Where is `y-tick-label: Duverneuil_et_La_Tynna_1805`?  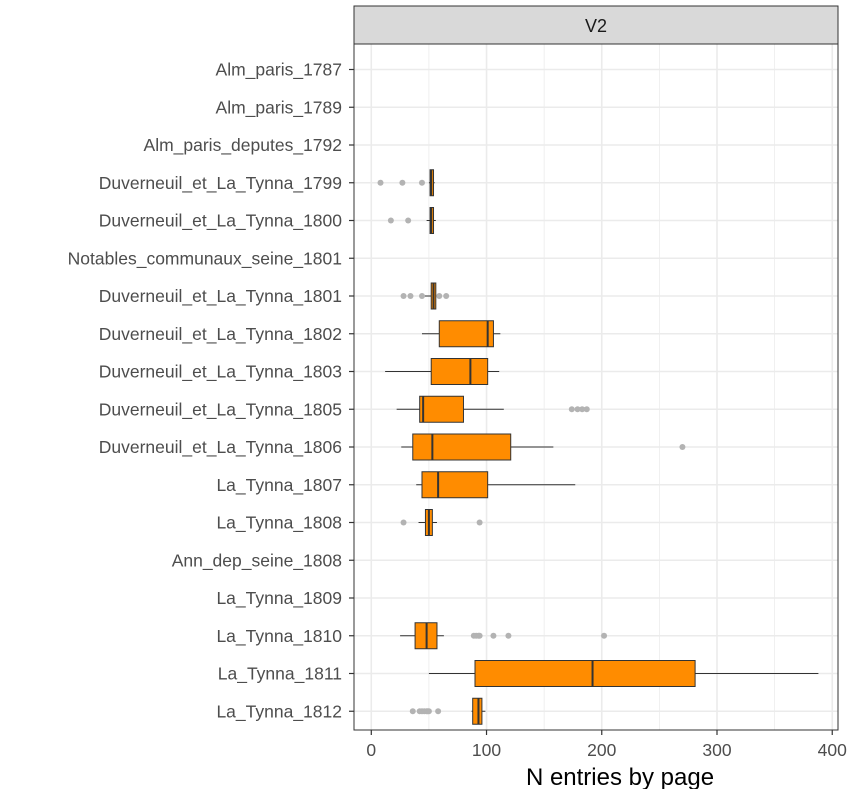
y-tick-label: Duverneuil_et_La_Tynna_1805 is located at coordinates (220, 409).